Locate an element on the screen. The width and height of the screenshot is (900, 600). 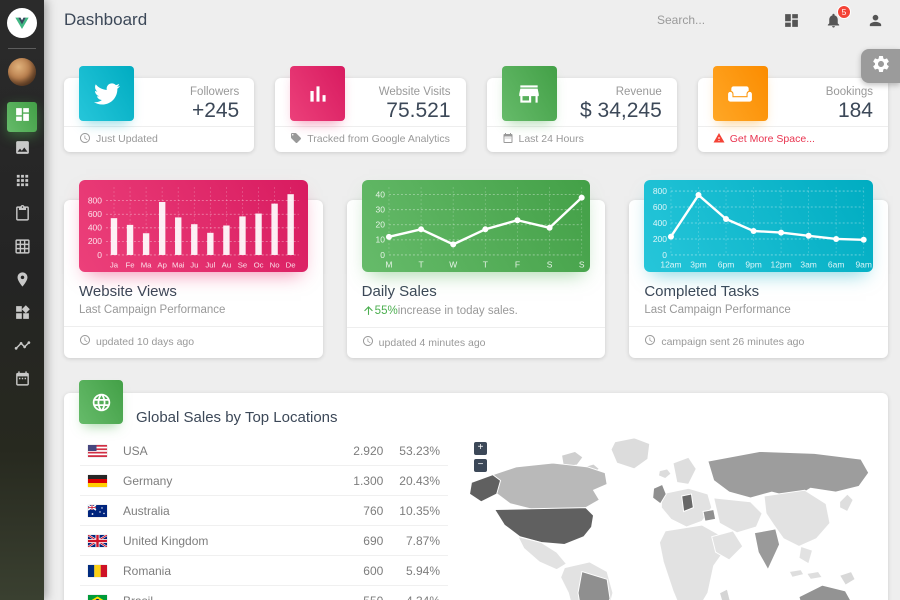
map-zoom-out-button: − is located at coordinates (480, 465).